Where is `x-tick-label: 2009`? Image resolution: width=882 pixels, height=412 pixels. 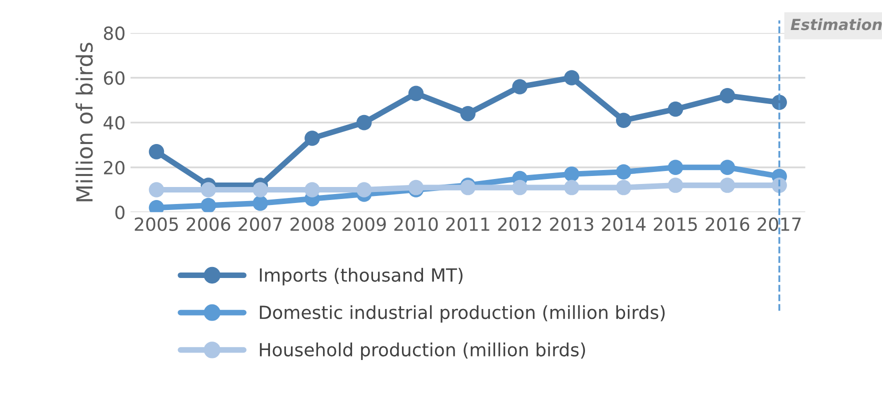
x-tick-label: 2009 is located at coordinates (364, 224).